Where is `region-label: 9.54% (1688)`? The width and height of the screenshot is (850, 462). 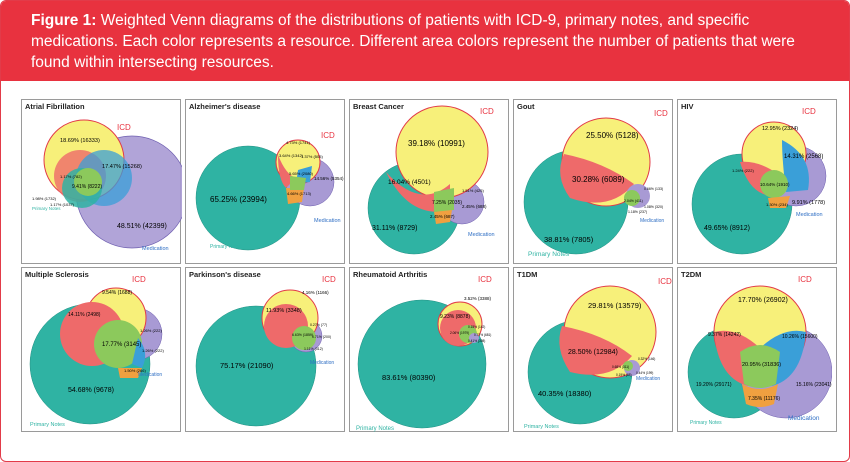
region-label: 9.54% (1688) is located at coordinates (117, 293).